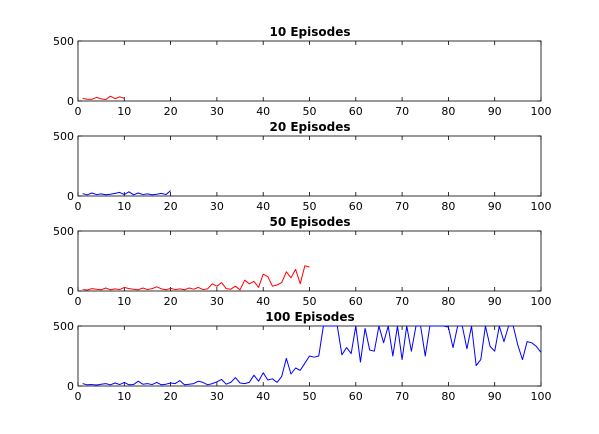 Image resolution: width=599 pixels, height=434 pixels. Describe the element at coordinates (309, 317) in the screenshot. I see `subplot-title-4: 100 Episodes` at that location.